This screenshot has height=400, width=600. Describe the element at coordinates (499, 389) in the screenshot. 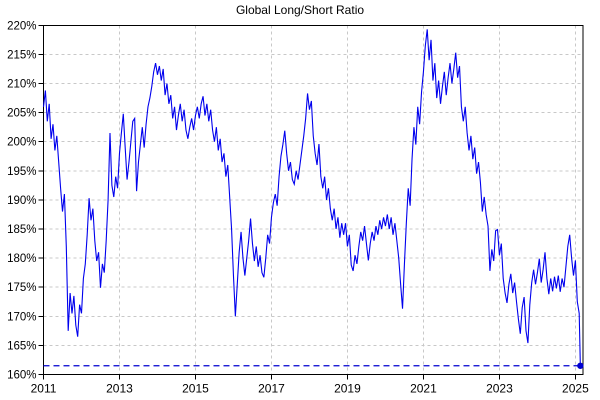

I see `x-tick-label: 2023` at that location.